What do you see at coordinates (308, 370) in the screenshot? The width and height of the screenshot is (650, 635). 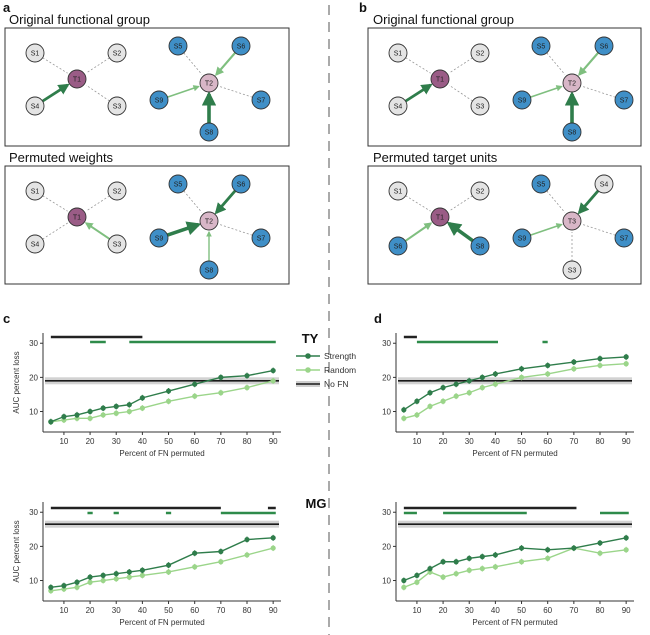 I see `legend-random-marker` at bounding box center [308, 370].